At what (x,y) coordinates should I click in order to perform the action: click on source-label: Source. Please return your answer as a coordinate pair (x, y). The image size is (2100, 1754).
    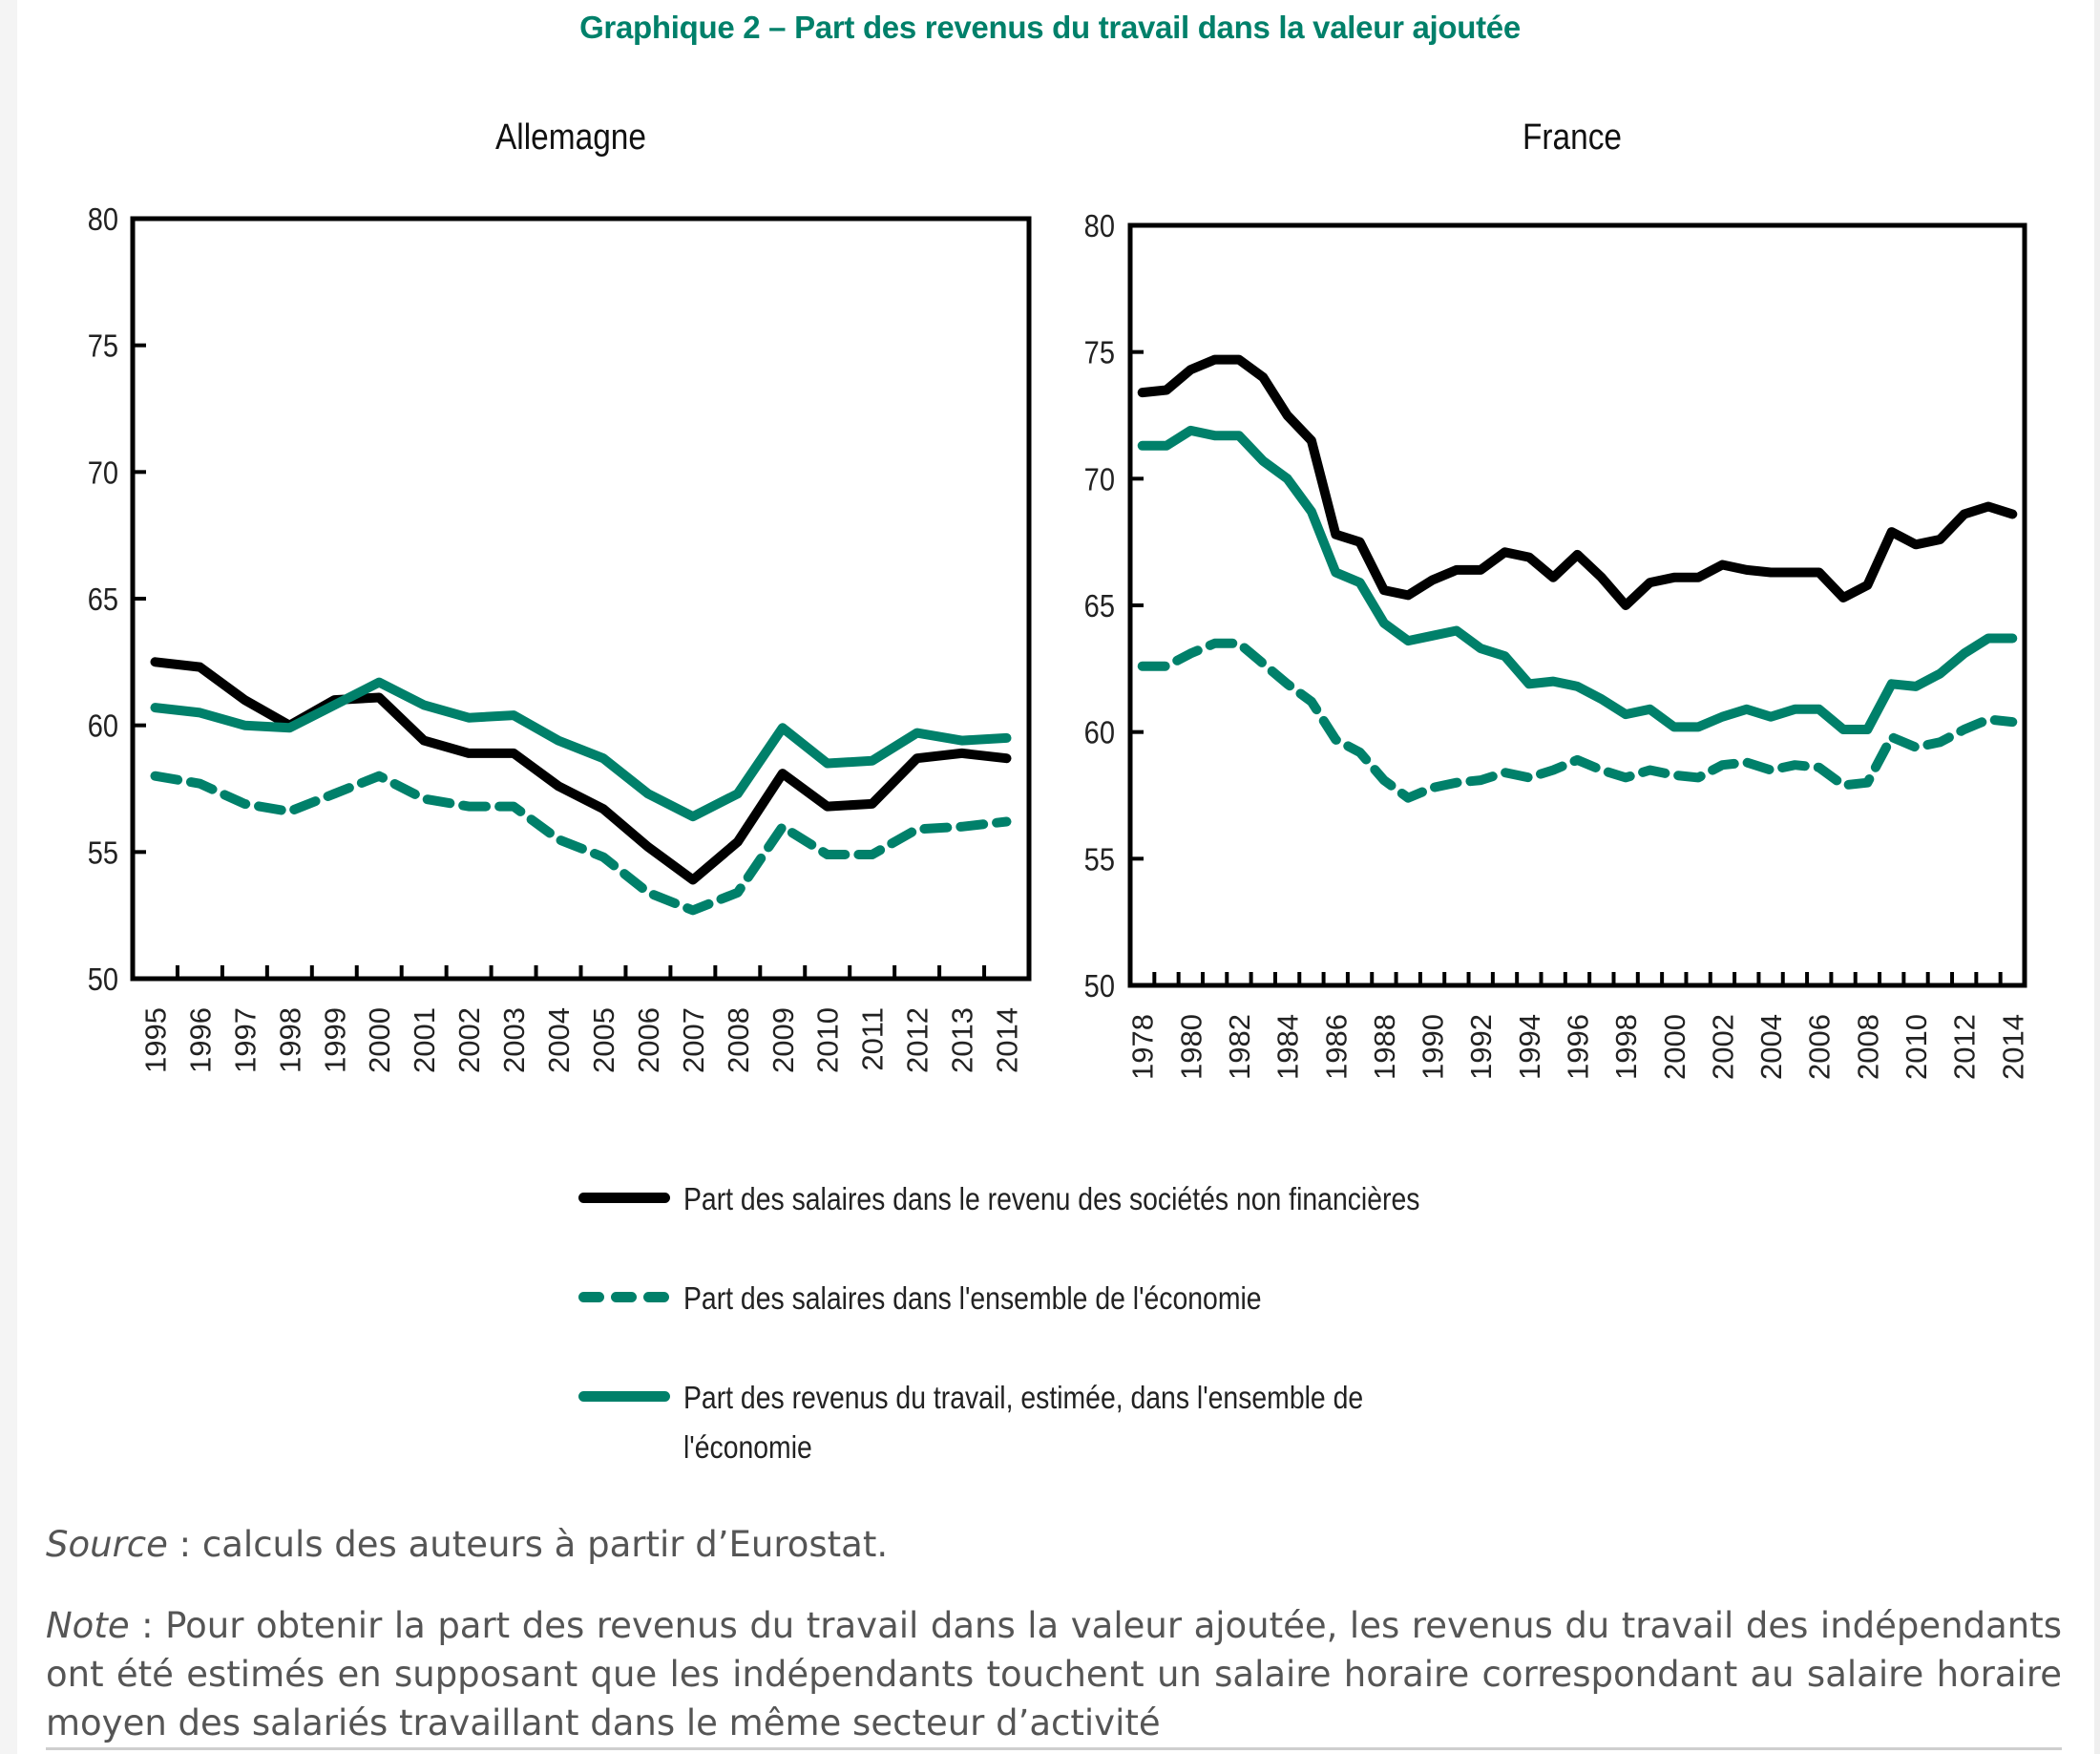
    Looking at the image, I should click on (107, 1544).